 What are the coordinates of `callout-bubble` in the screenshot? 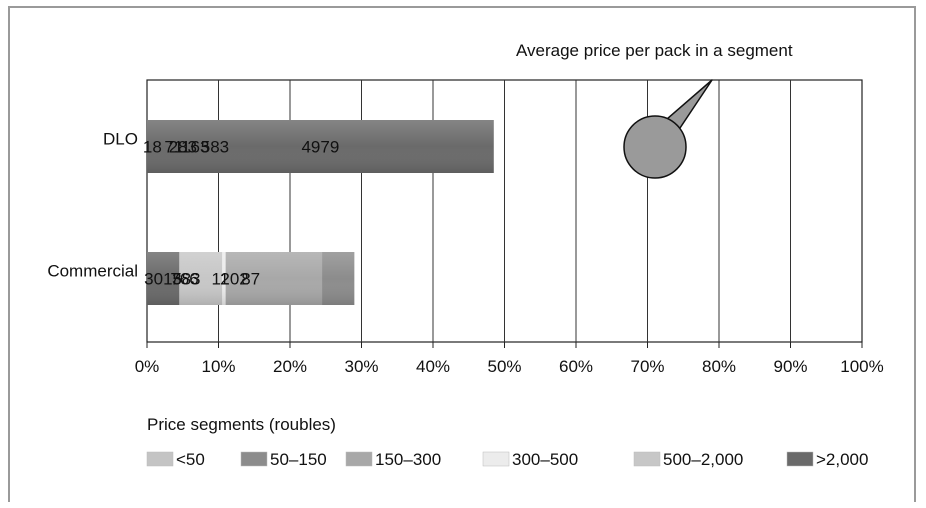 It's located at (655, 147).